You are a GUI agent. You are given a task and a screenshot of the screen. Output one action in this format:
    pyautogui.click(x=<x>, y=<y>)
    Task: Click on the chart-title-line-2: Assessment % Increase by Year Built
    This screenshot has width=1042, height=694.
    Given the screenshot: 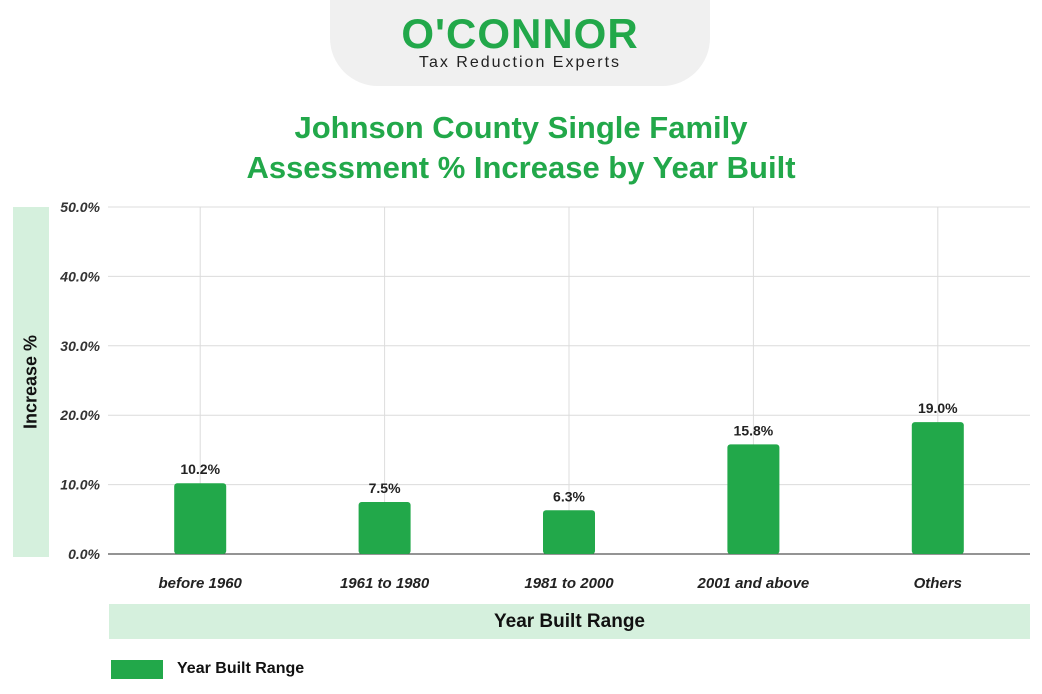 What is the action you would take?
    pyautogui.click(x=521, y=167)
    